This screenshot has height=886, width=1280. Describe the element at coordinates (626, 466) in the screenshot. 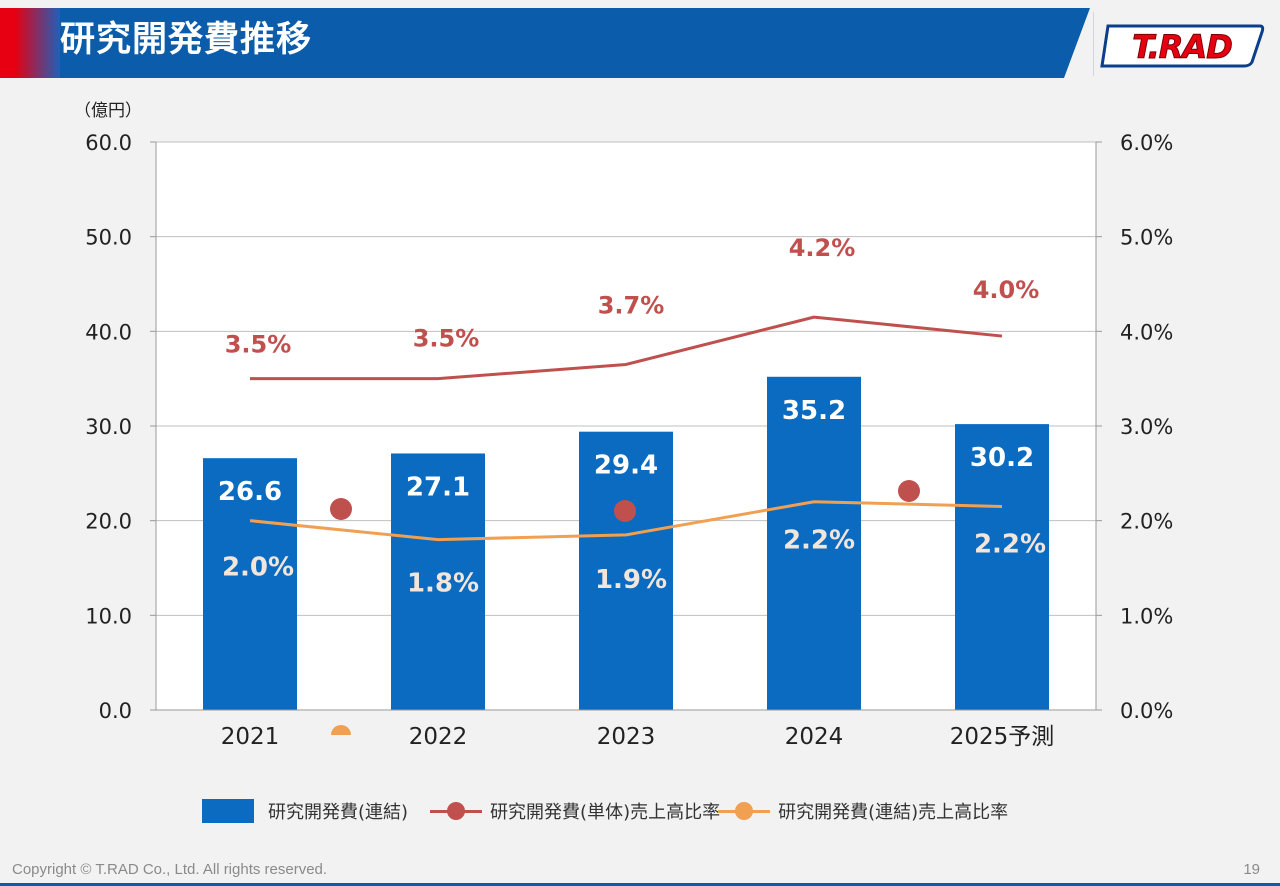

I see `bar-value-label: 29.4` at that location.